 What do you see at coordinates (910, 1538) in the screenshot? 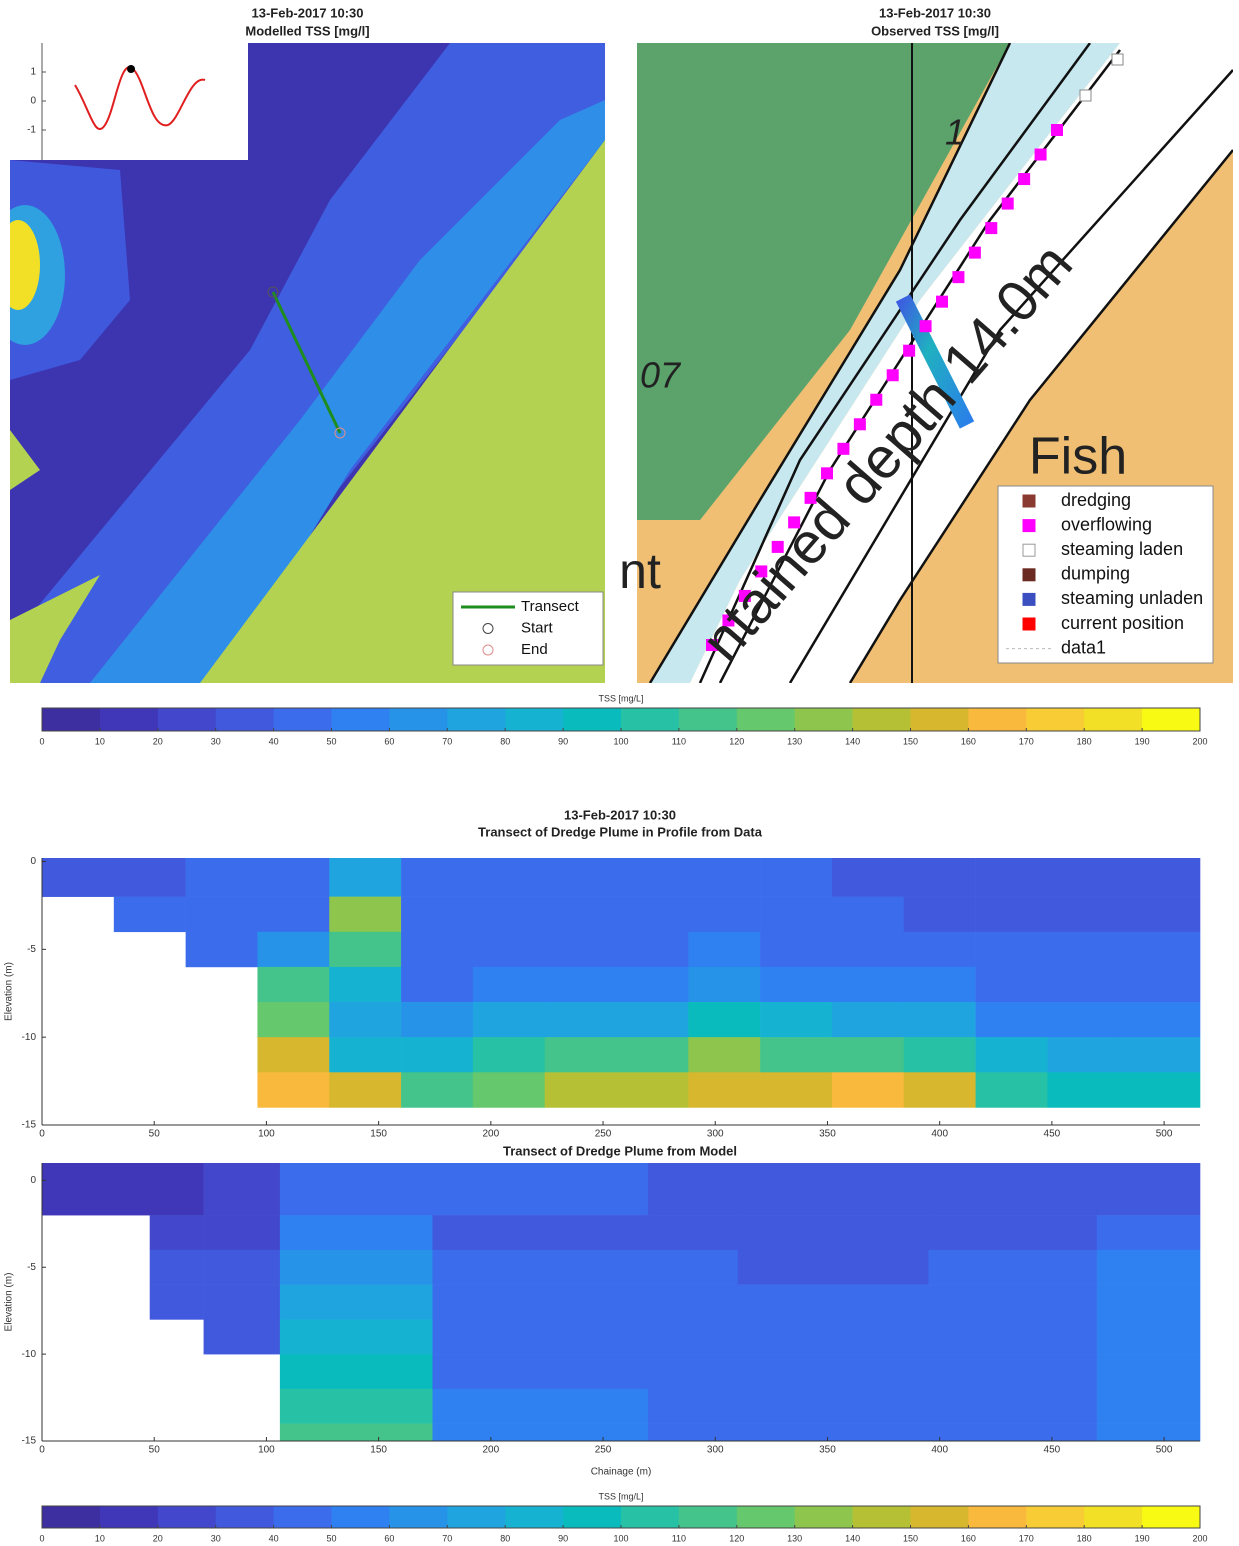
I see `colorbar-tick-label: 150` at bounding box center [910, 1538].